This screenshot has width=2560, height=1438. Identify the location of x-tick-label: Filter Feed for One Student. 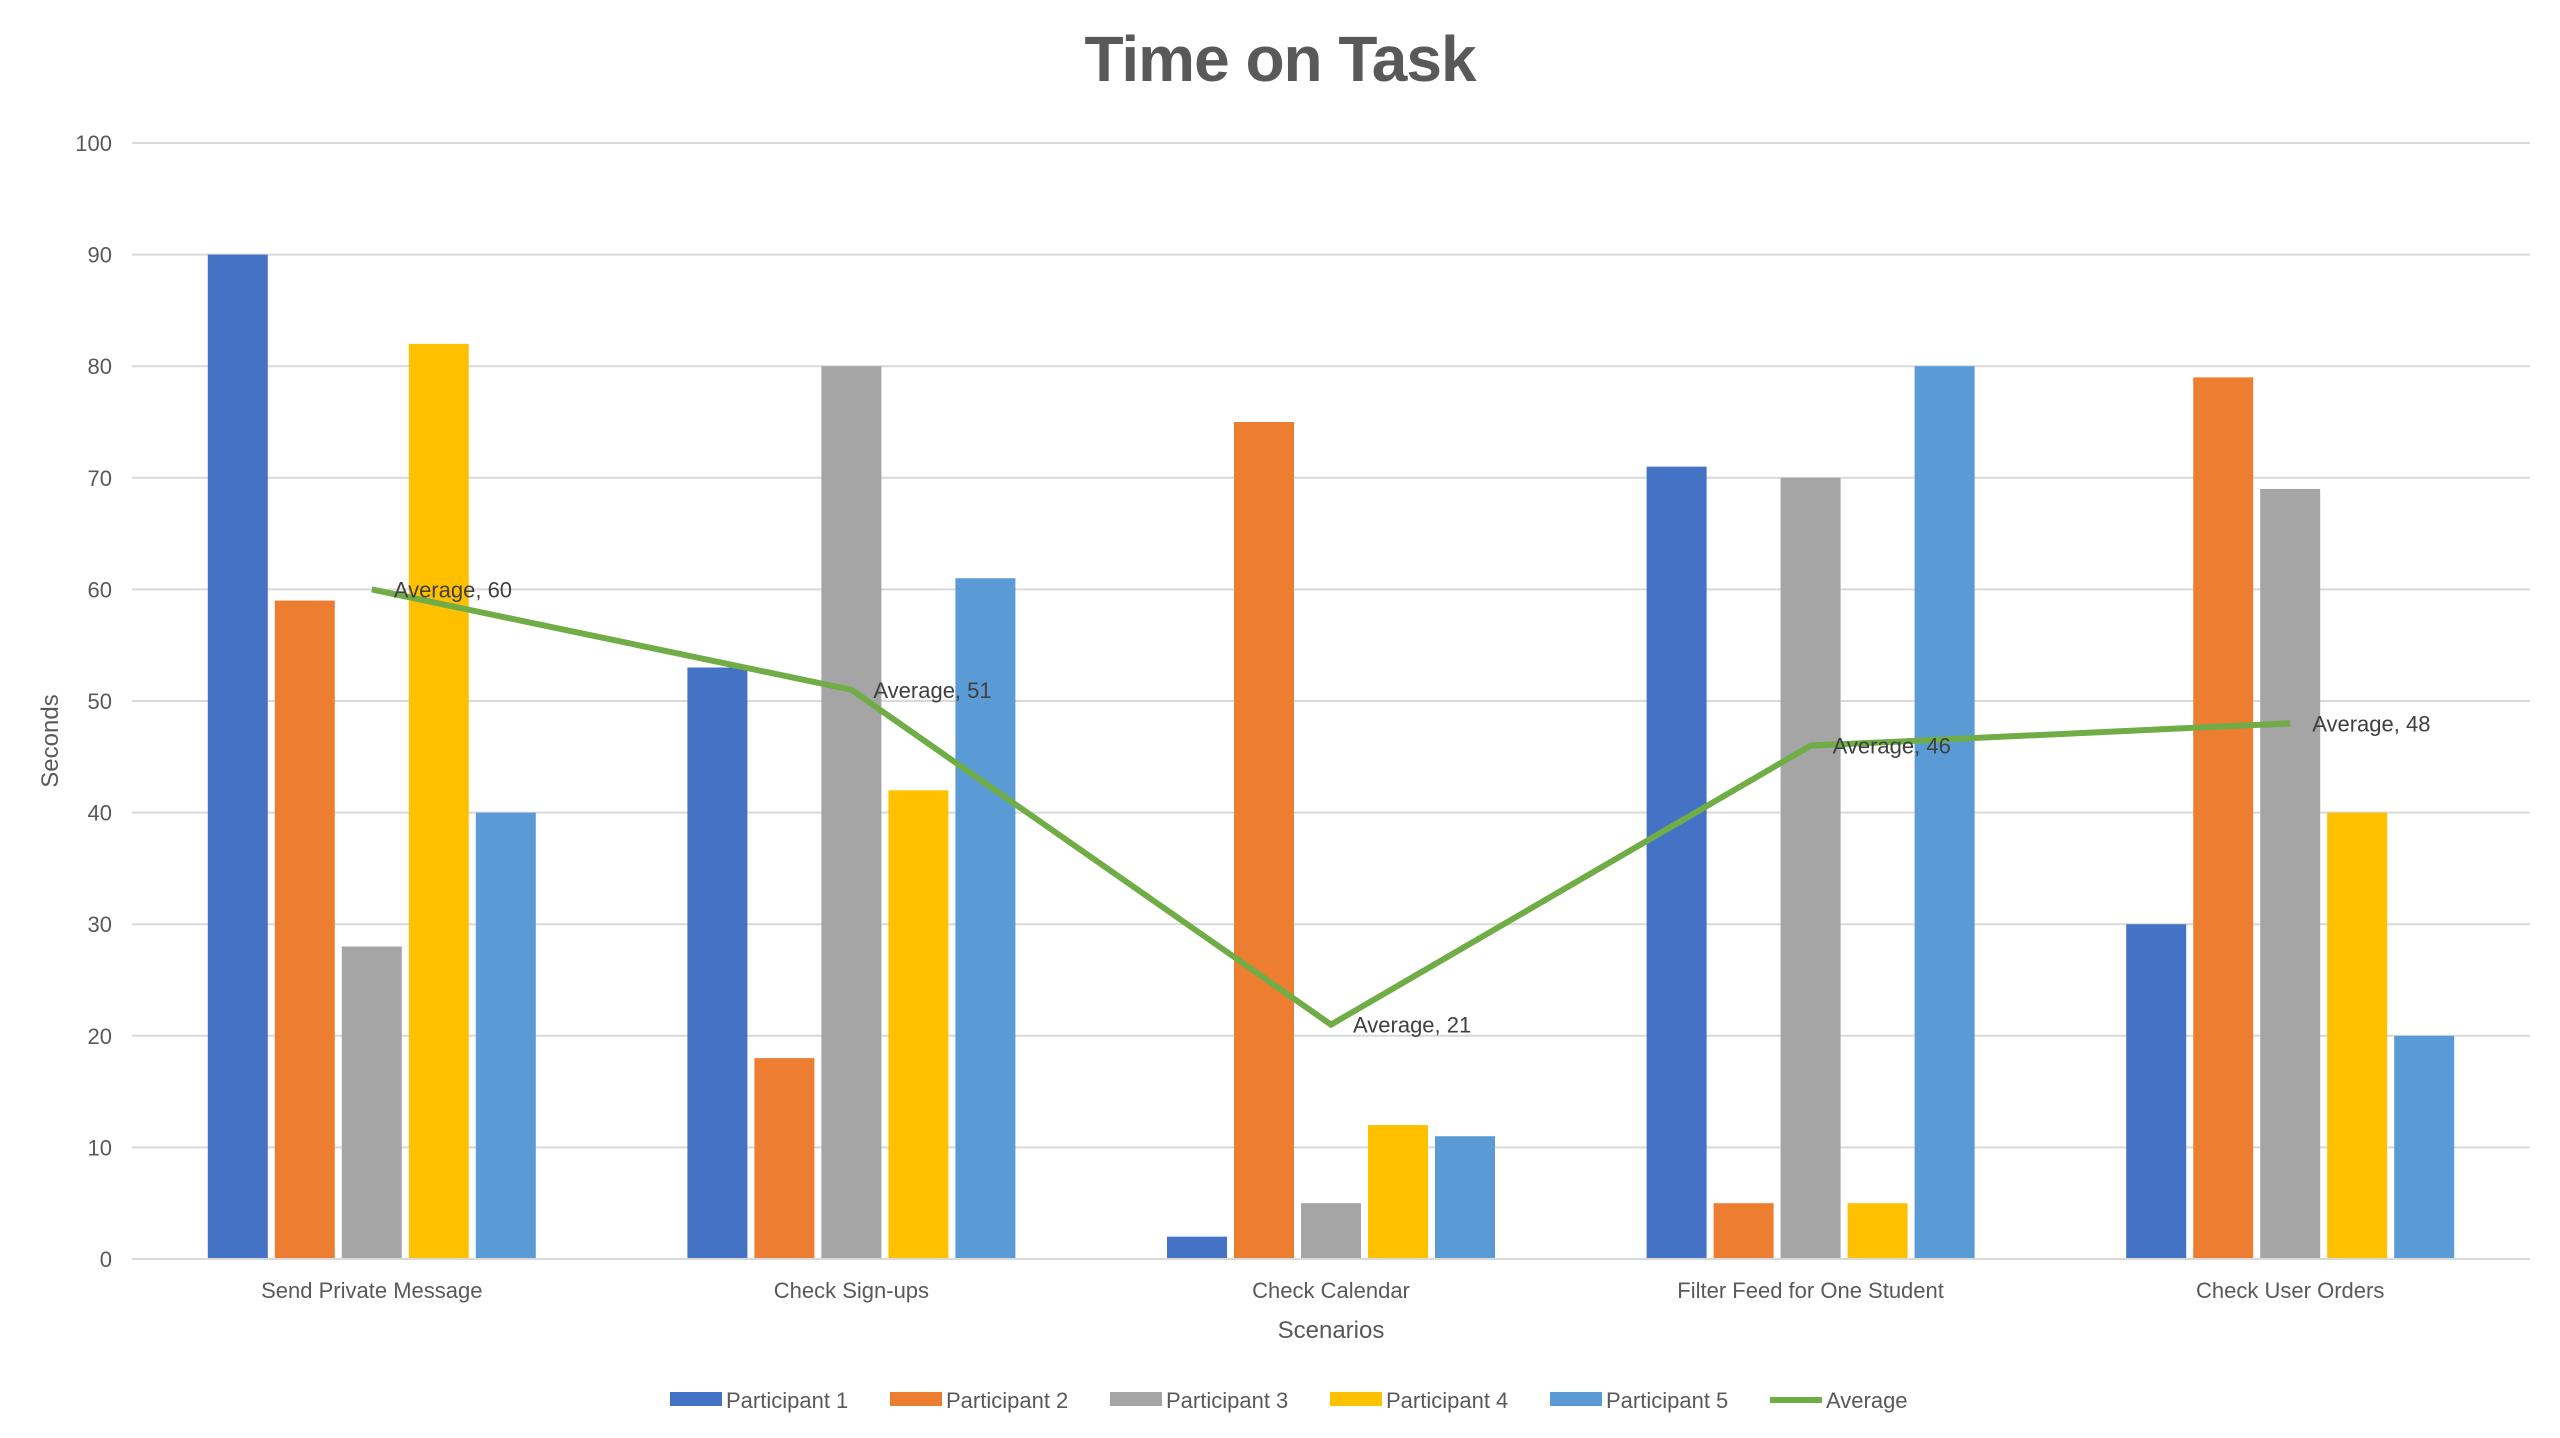
(1810, 1290).